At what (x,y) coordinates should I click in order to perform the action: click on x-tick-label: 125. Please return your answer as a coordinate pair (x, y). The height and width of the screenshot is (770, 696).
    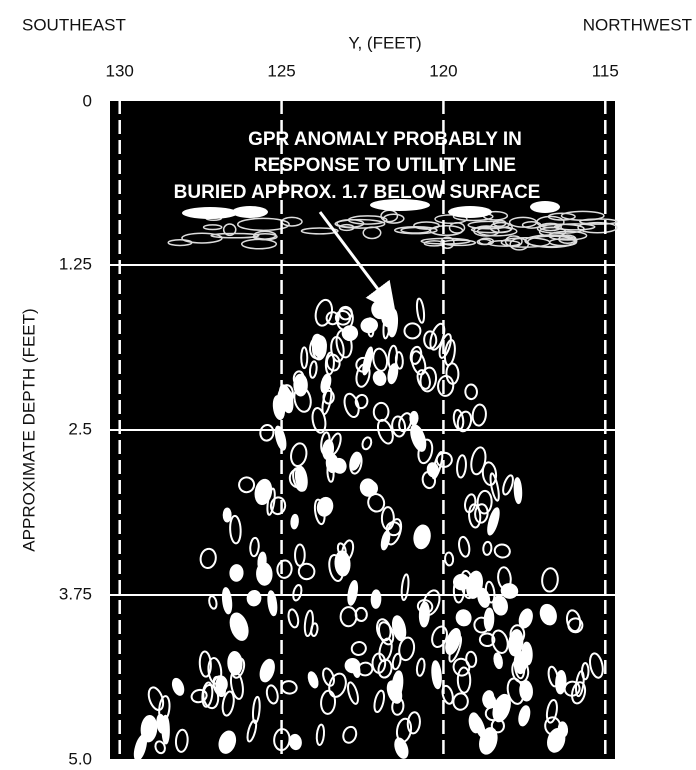
    Looking at the image, I should click on (281, 70).